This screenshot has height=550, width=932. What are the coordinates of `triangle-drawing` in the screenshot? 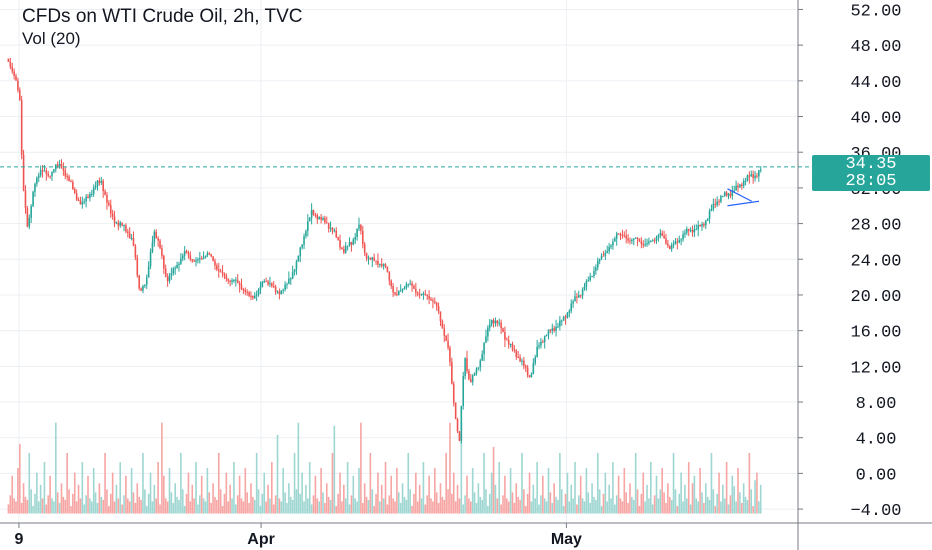 It's located at (743, 197).